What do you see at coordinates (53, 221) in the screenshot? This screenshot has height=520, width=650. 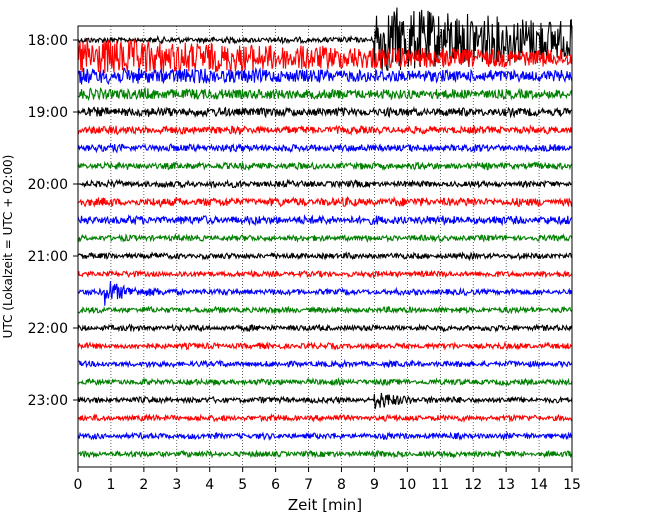 I see `y-axis-ticks: 18:00 19:00 20:00 21:00 22:00 23:00` at bounding box center [53, 221].